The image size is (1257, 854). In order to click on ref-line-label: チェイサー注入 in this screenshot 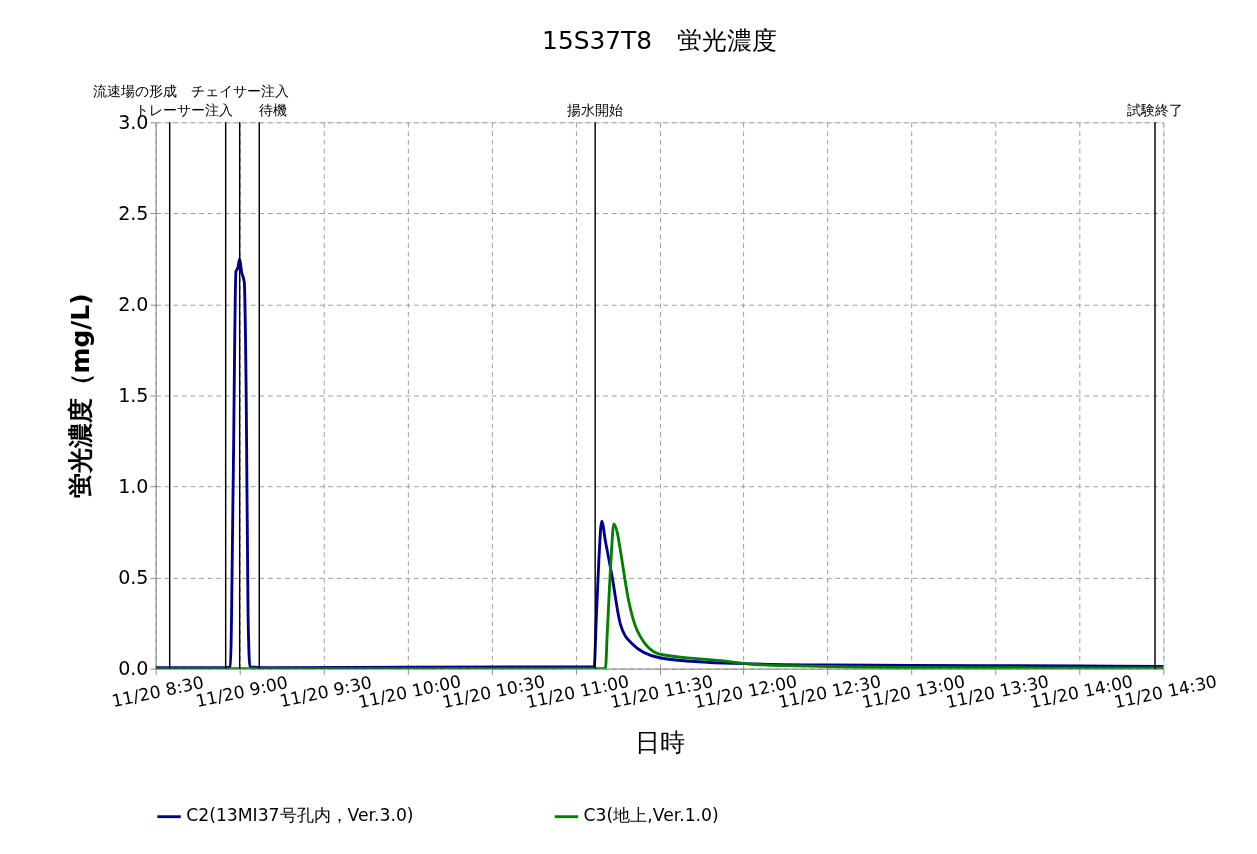, I will do `click(239, 90)`.